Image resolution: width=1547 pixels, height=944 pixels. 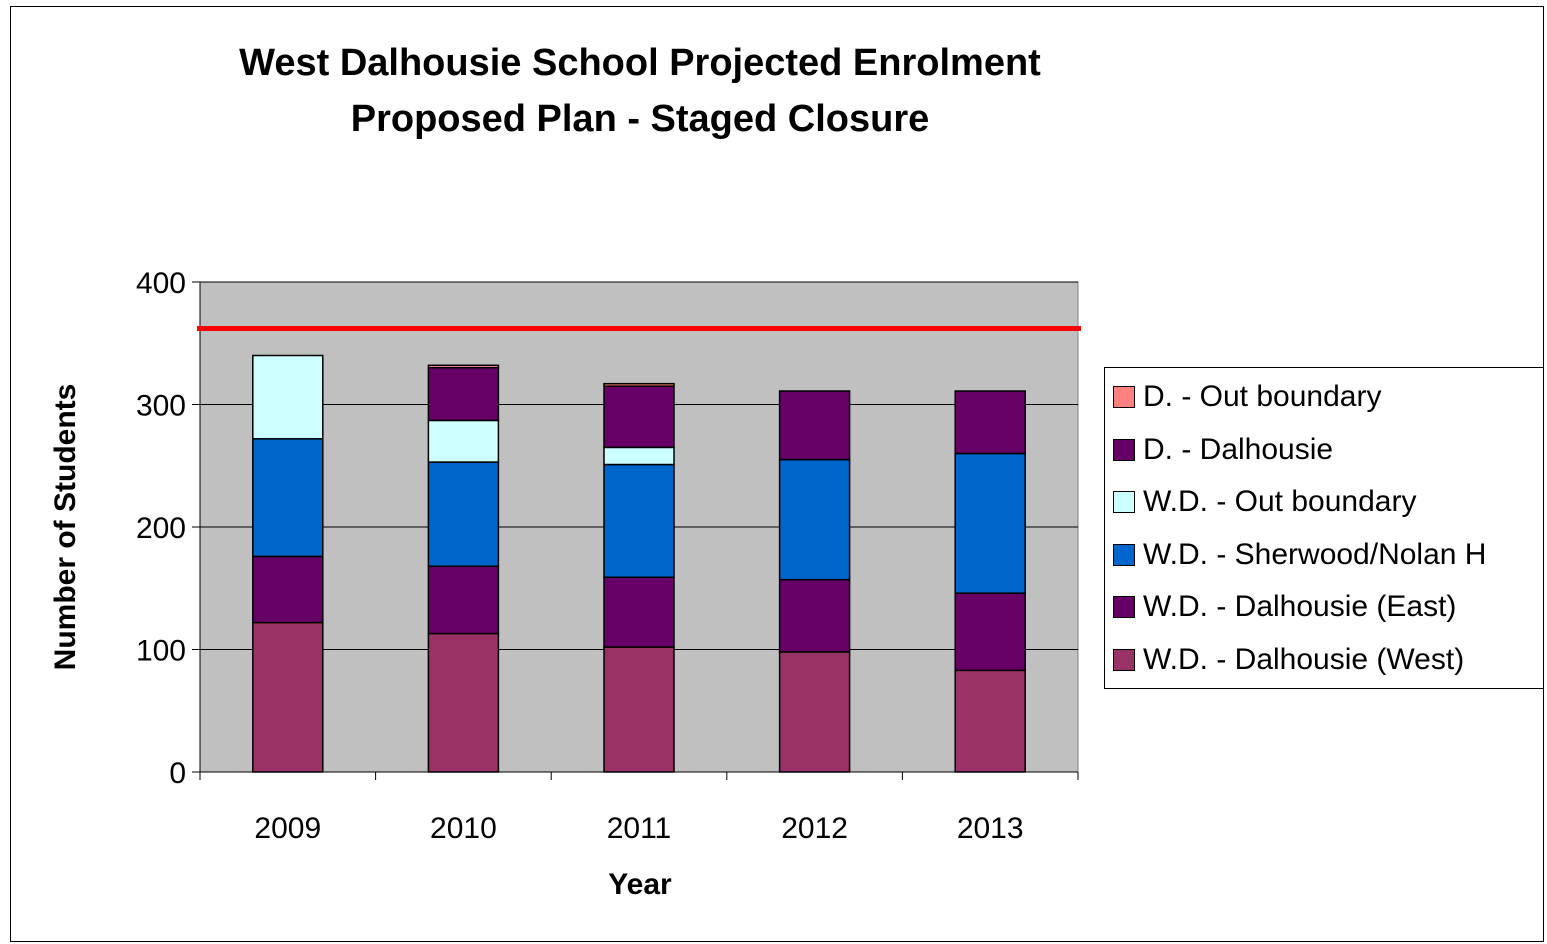 What do you see at coordinates (65, 527) in the screenshot?
I see `y-axis-title: Number of Students` at bounding box center [65, 527].